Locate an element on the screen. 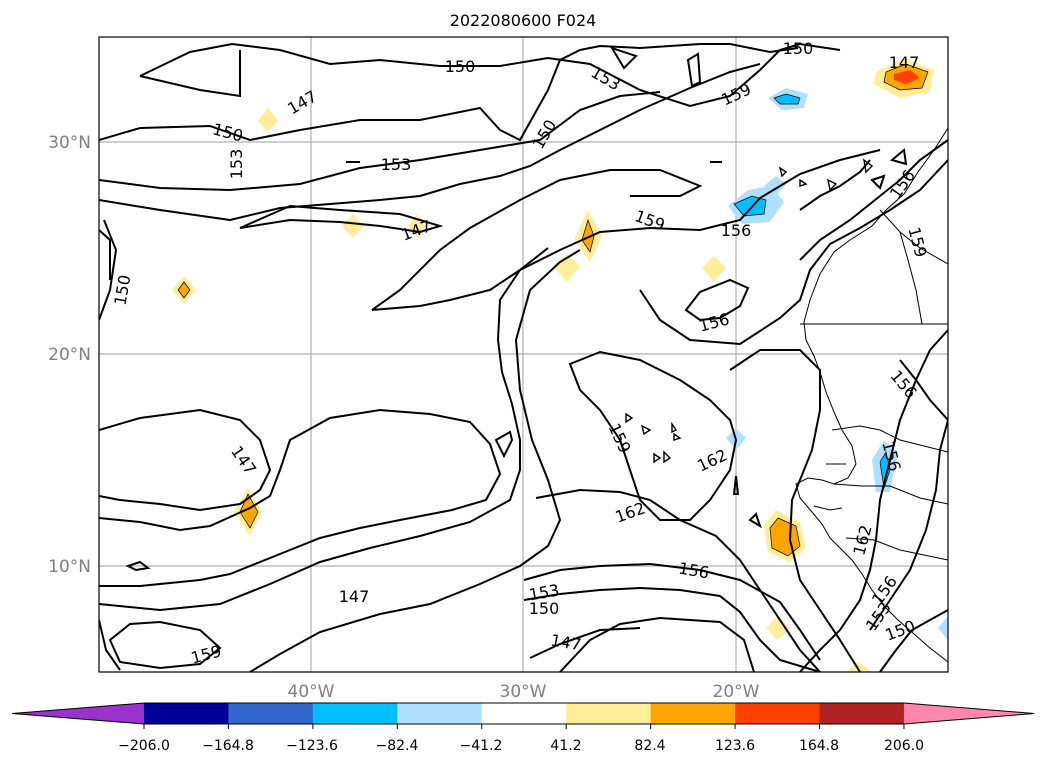  coastlines is located at coordinates (871, 395).